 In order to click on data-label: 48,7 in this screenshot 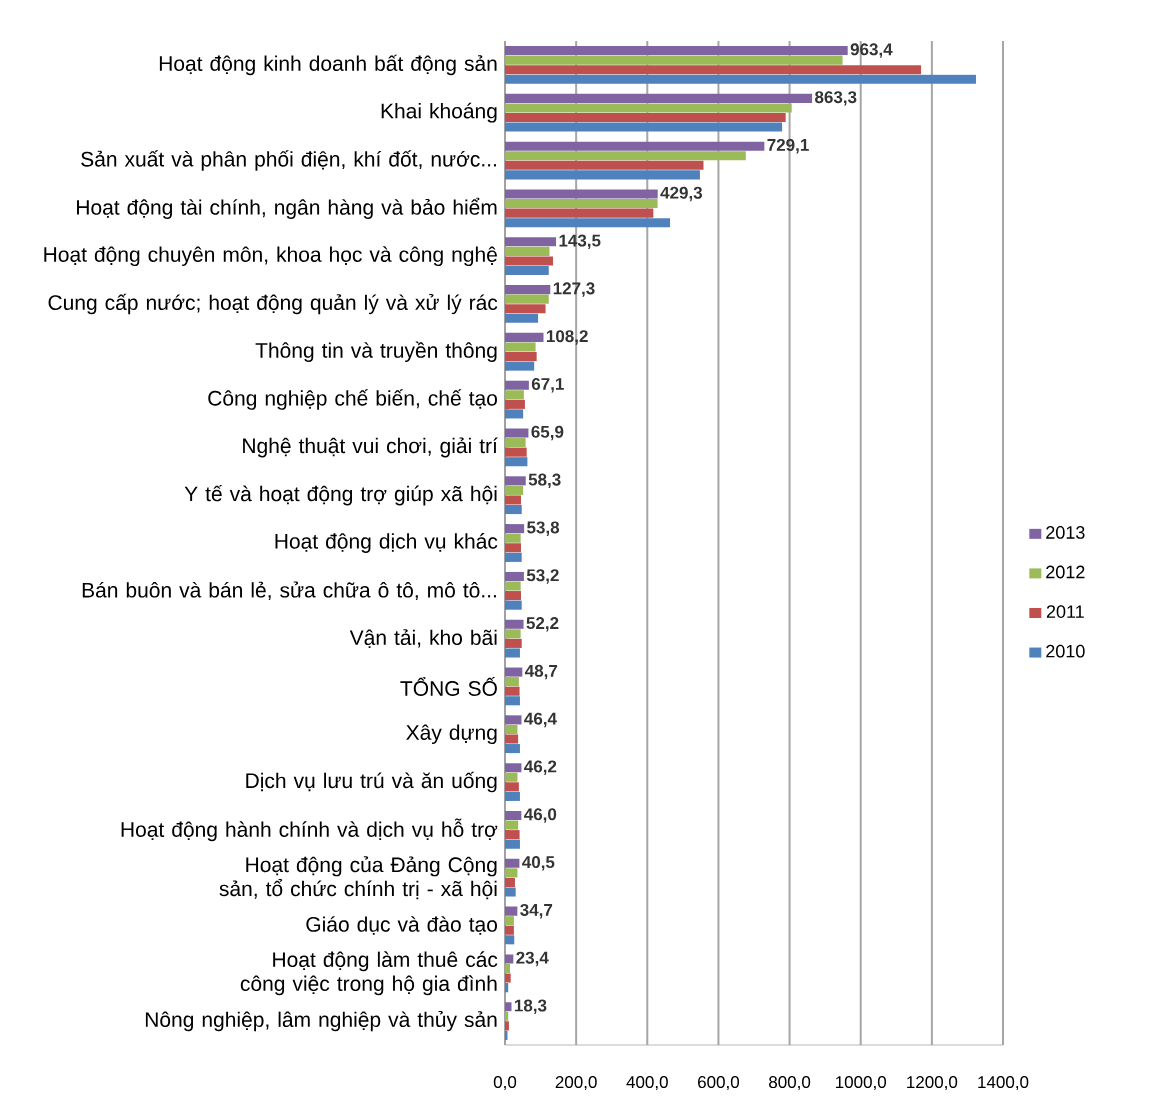, I will do `click(541, 672)`.